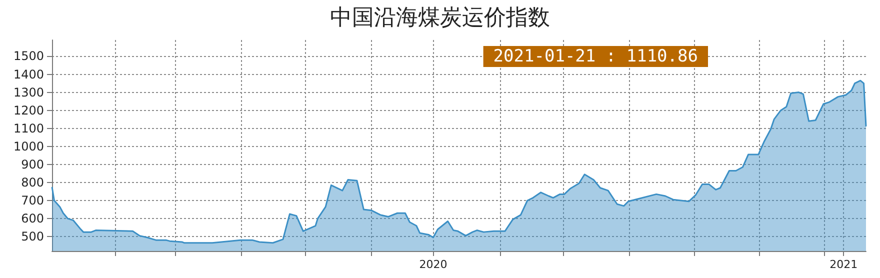 The width and height of the screenshot is (880, 278). I want to click on x-tick-label: 2020, so click(433, 264).